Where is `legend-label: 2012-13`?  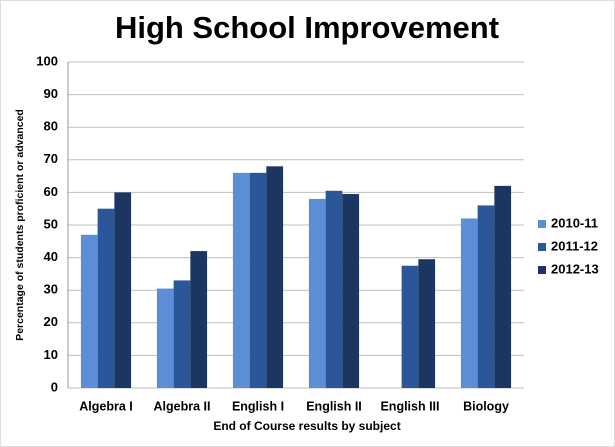 legend-label: 2012-13 is located at coordinates (575, 268).